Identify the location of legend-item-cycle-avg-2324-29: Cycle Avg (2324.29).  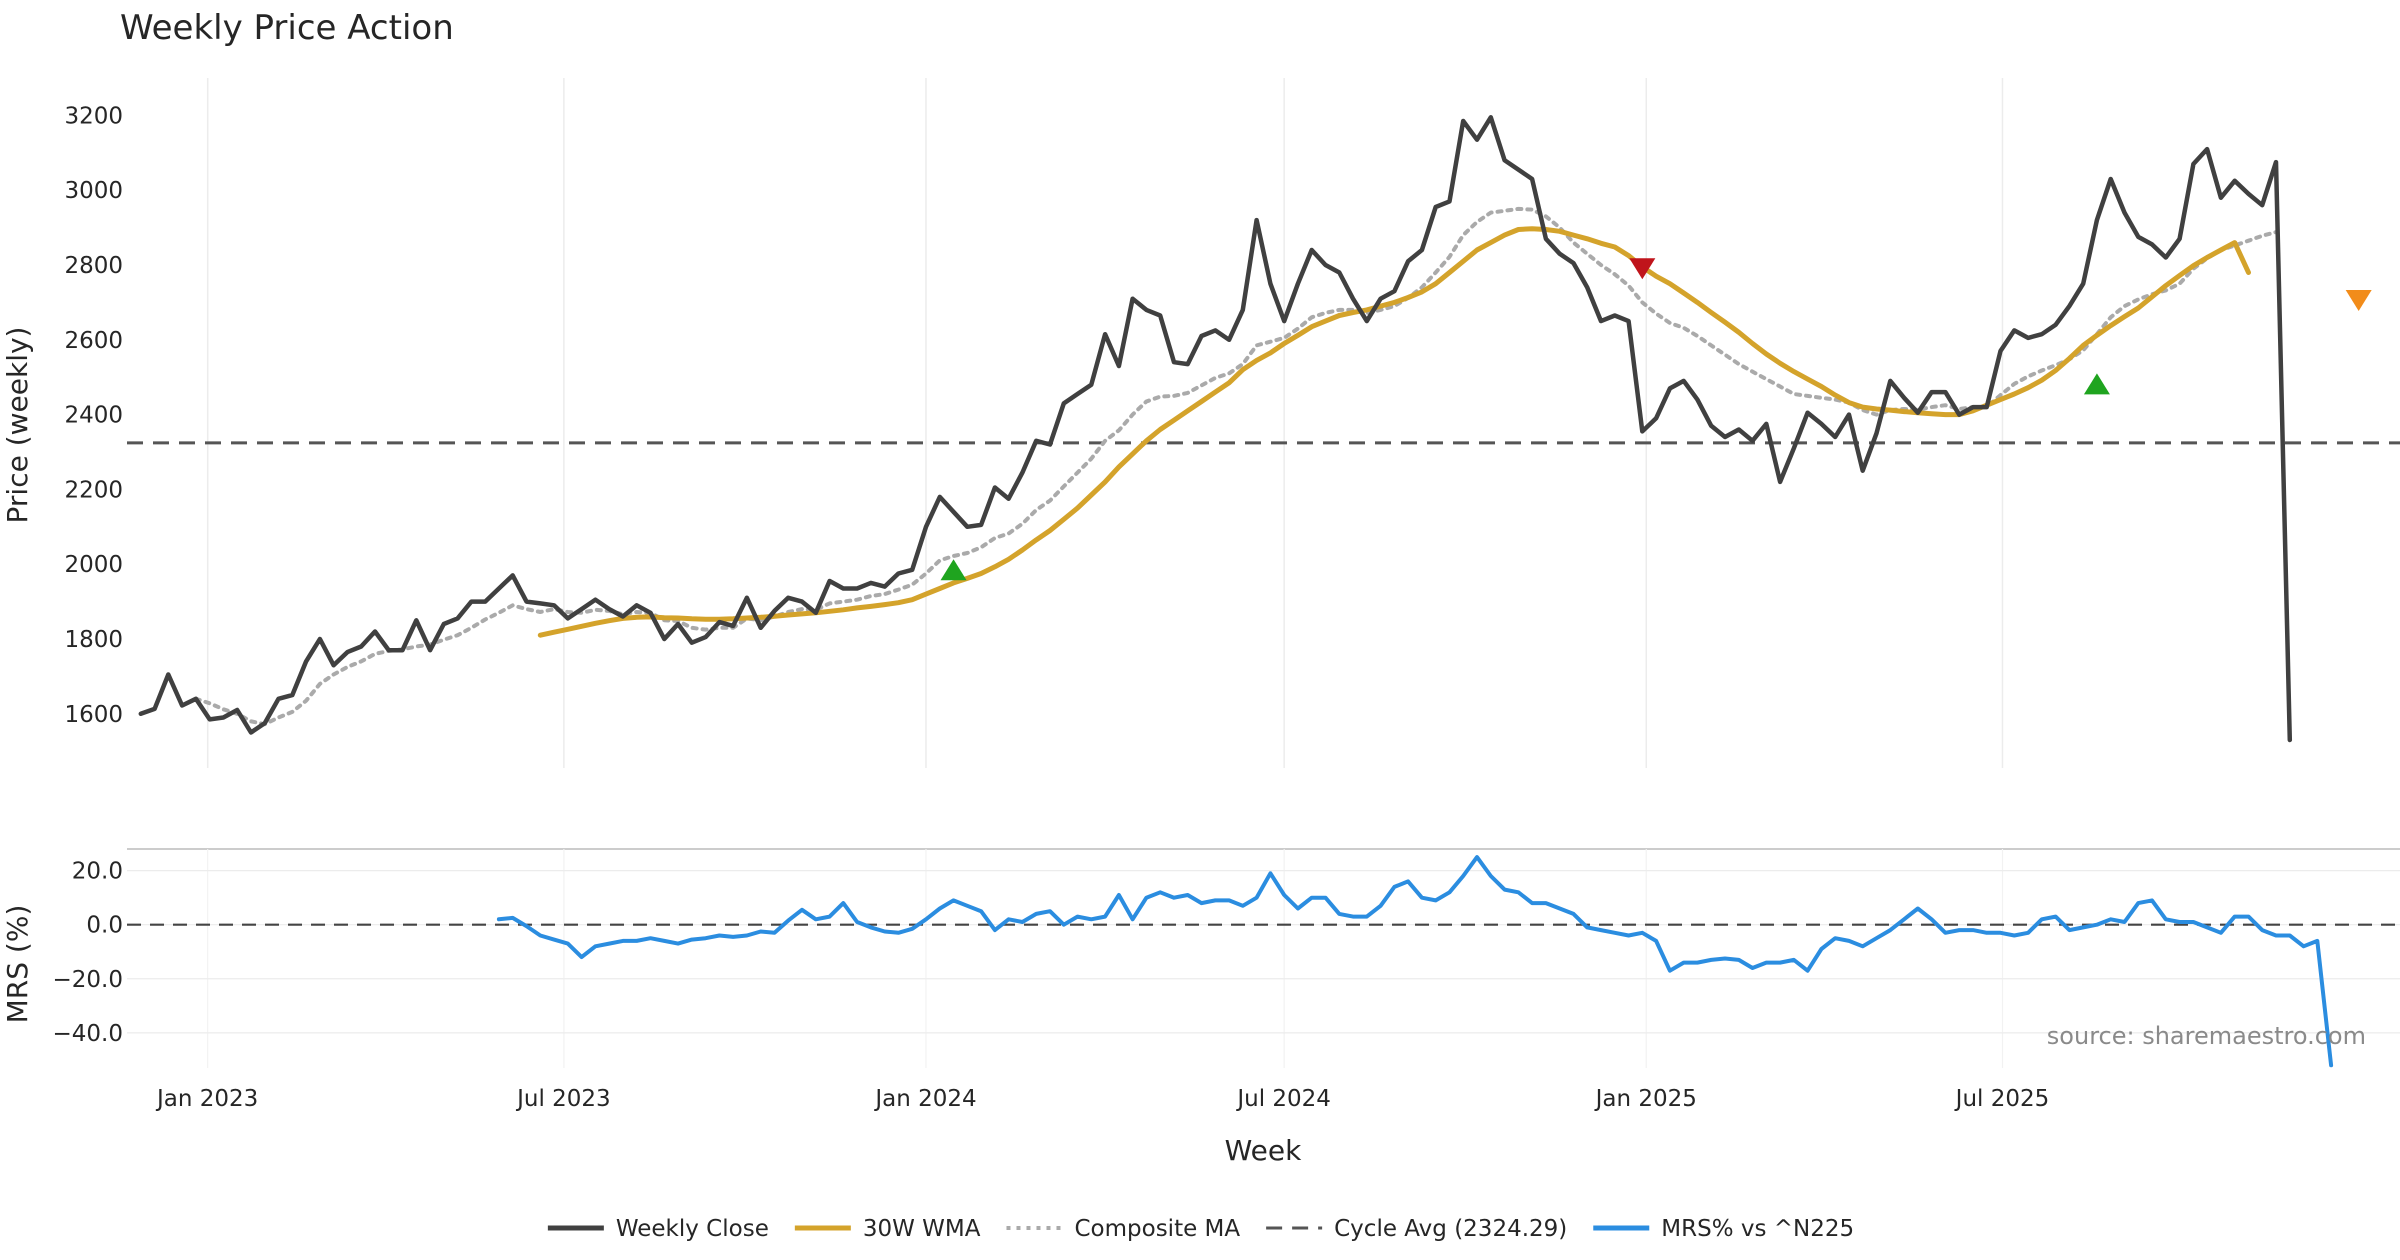
(1416, 1229).